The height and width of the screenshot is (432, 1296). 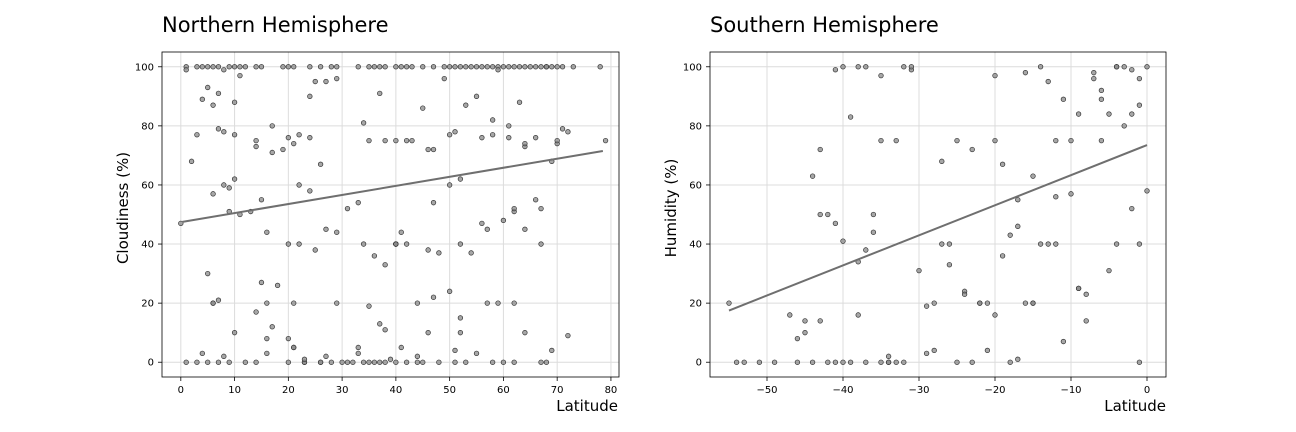 I want to click on y-tick-label: 0, so click(x=699, y=363).